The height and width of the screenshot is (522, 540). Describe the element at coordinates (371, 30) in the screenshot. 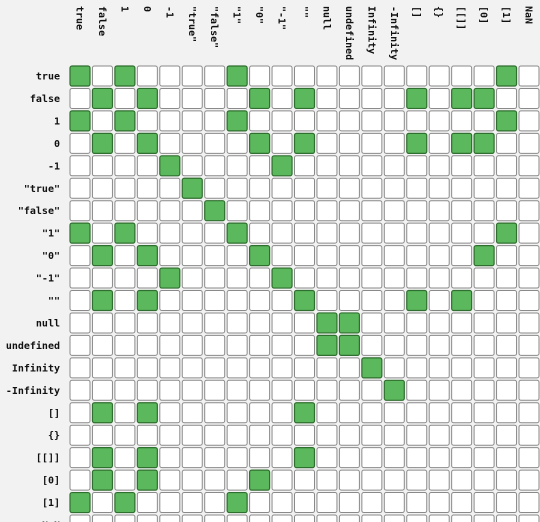

I see `column-label: Infinity` at that location.